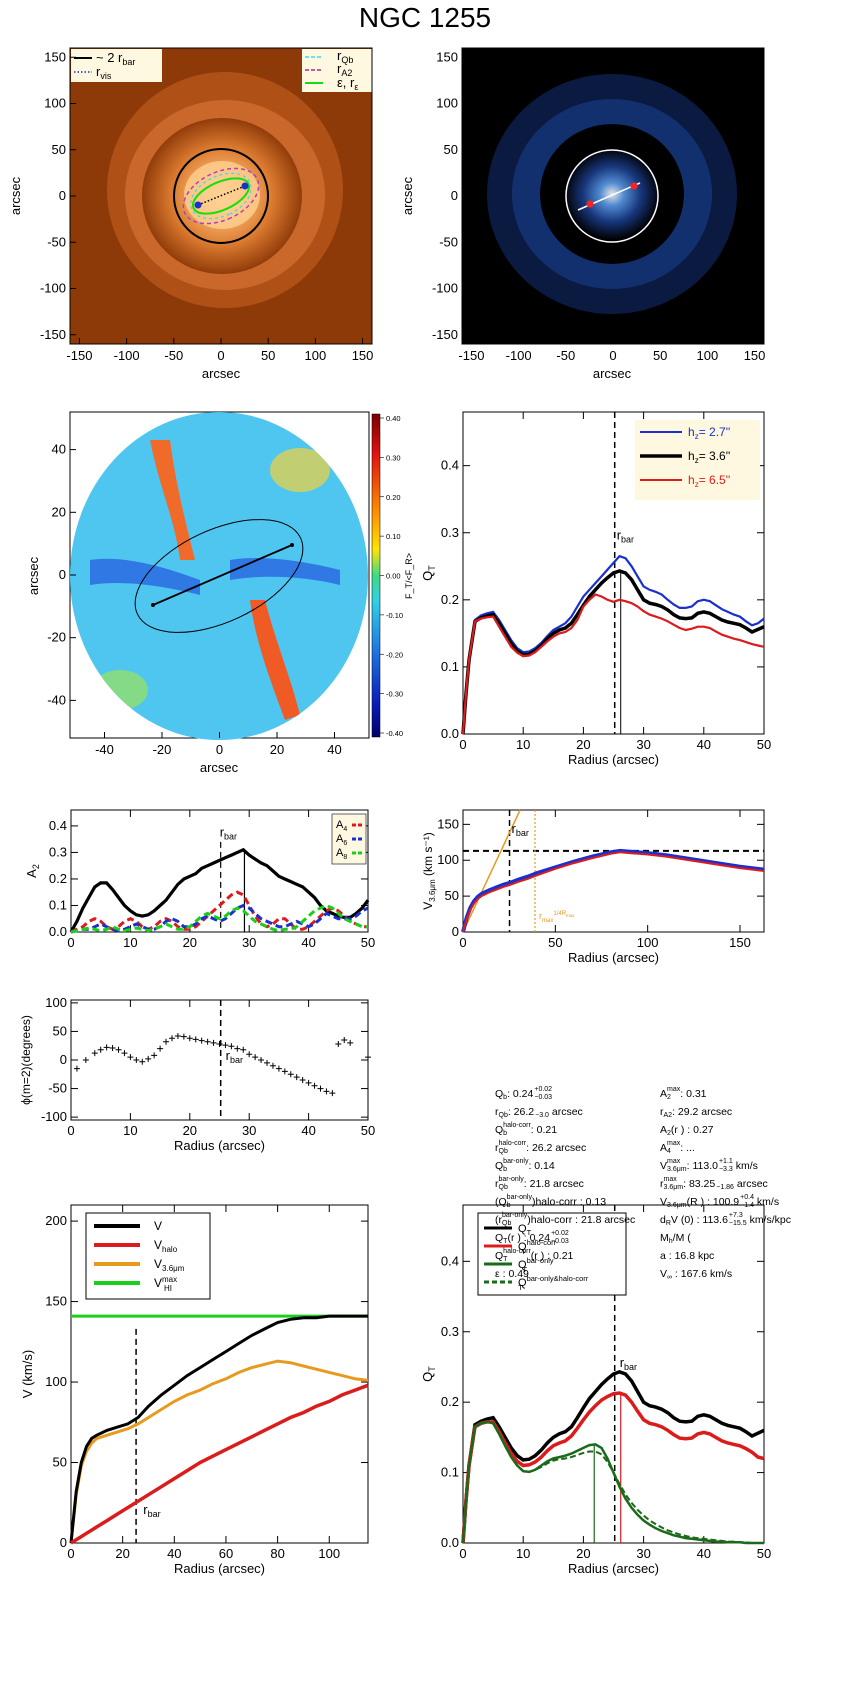 The height and width of the screenshot is (1700, 850). What do you see at coordinates (515, 1216) in the screenshot?
I see `param-sup: bar-only` at bounding box center [515, 1216].